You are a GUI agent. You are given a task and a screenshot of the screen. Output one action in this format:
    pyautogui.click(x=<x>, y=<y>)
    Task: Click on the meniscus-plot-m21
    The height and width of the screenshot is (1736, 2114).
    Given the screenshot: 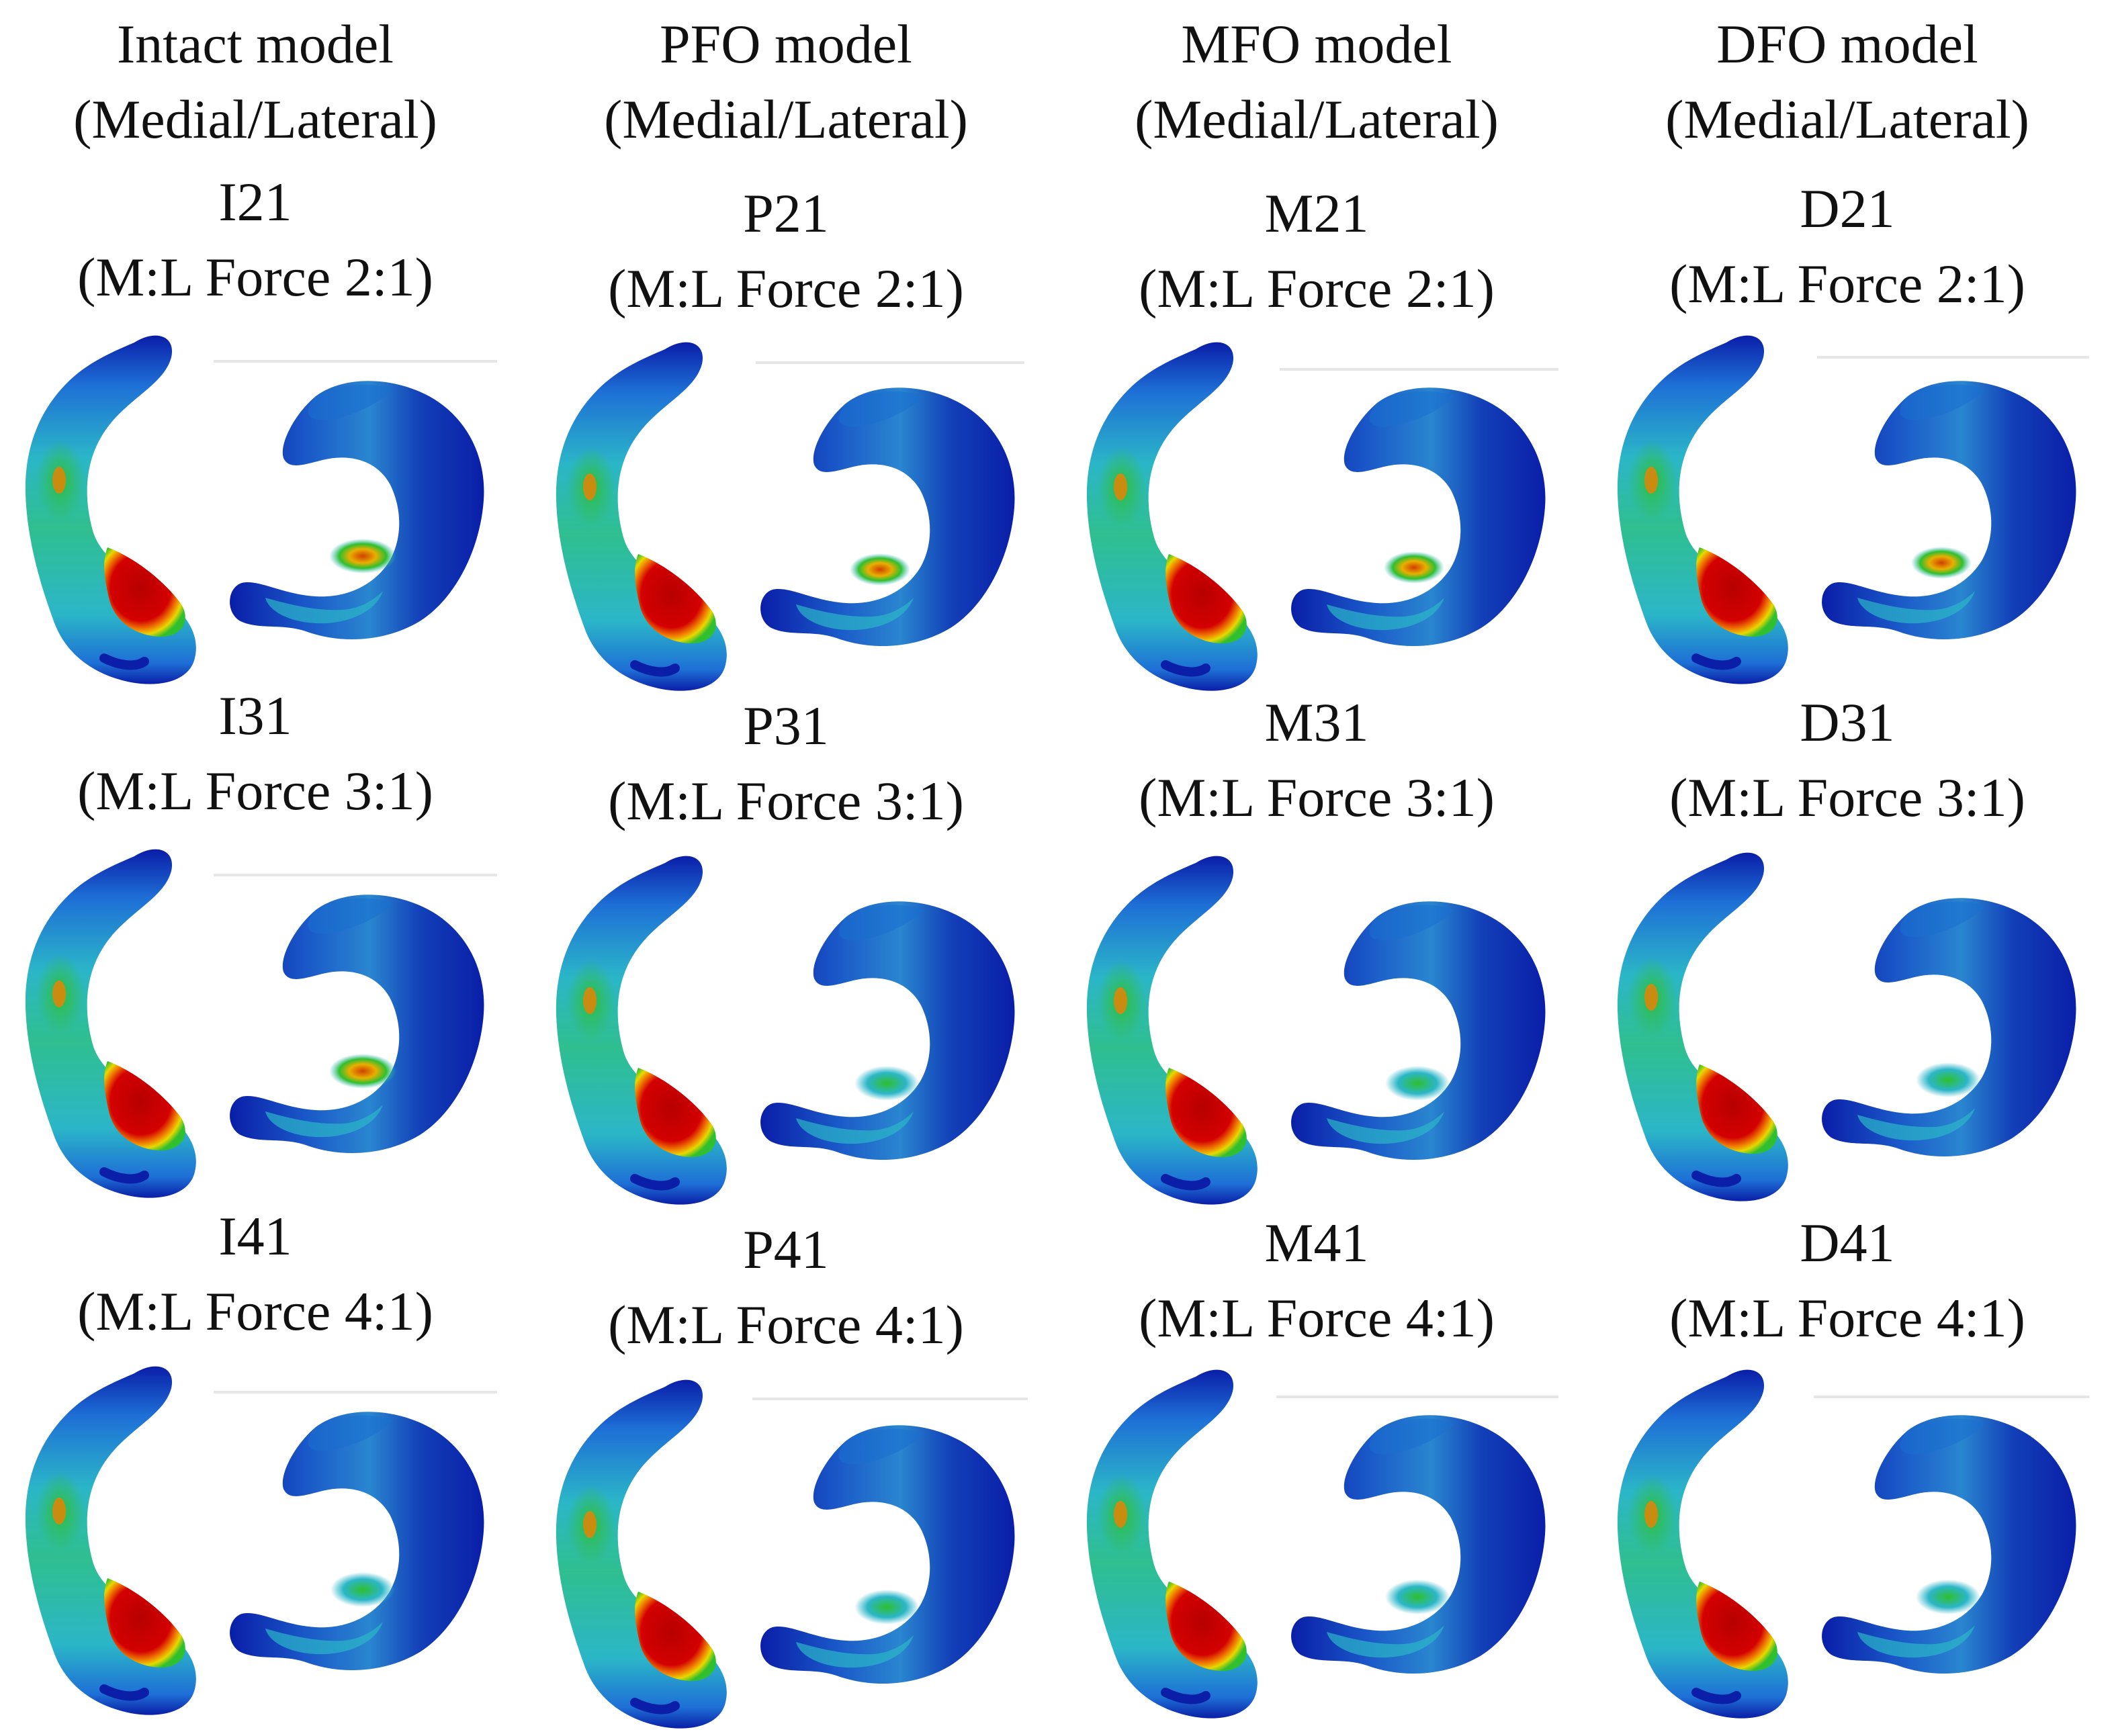 What is the action you would take?
    pyautogui.click(x=1316, y=510)
    